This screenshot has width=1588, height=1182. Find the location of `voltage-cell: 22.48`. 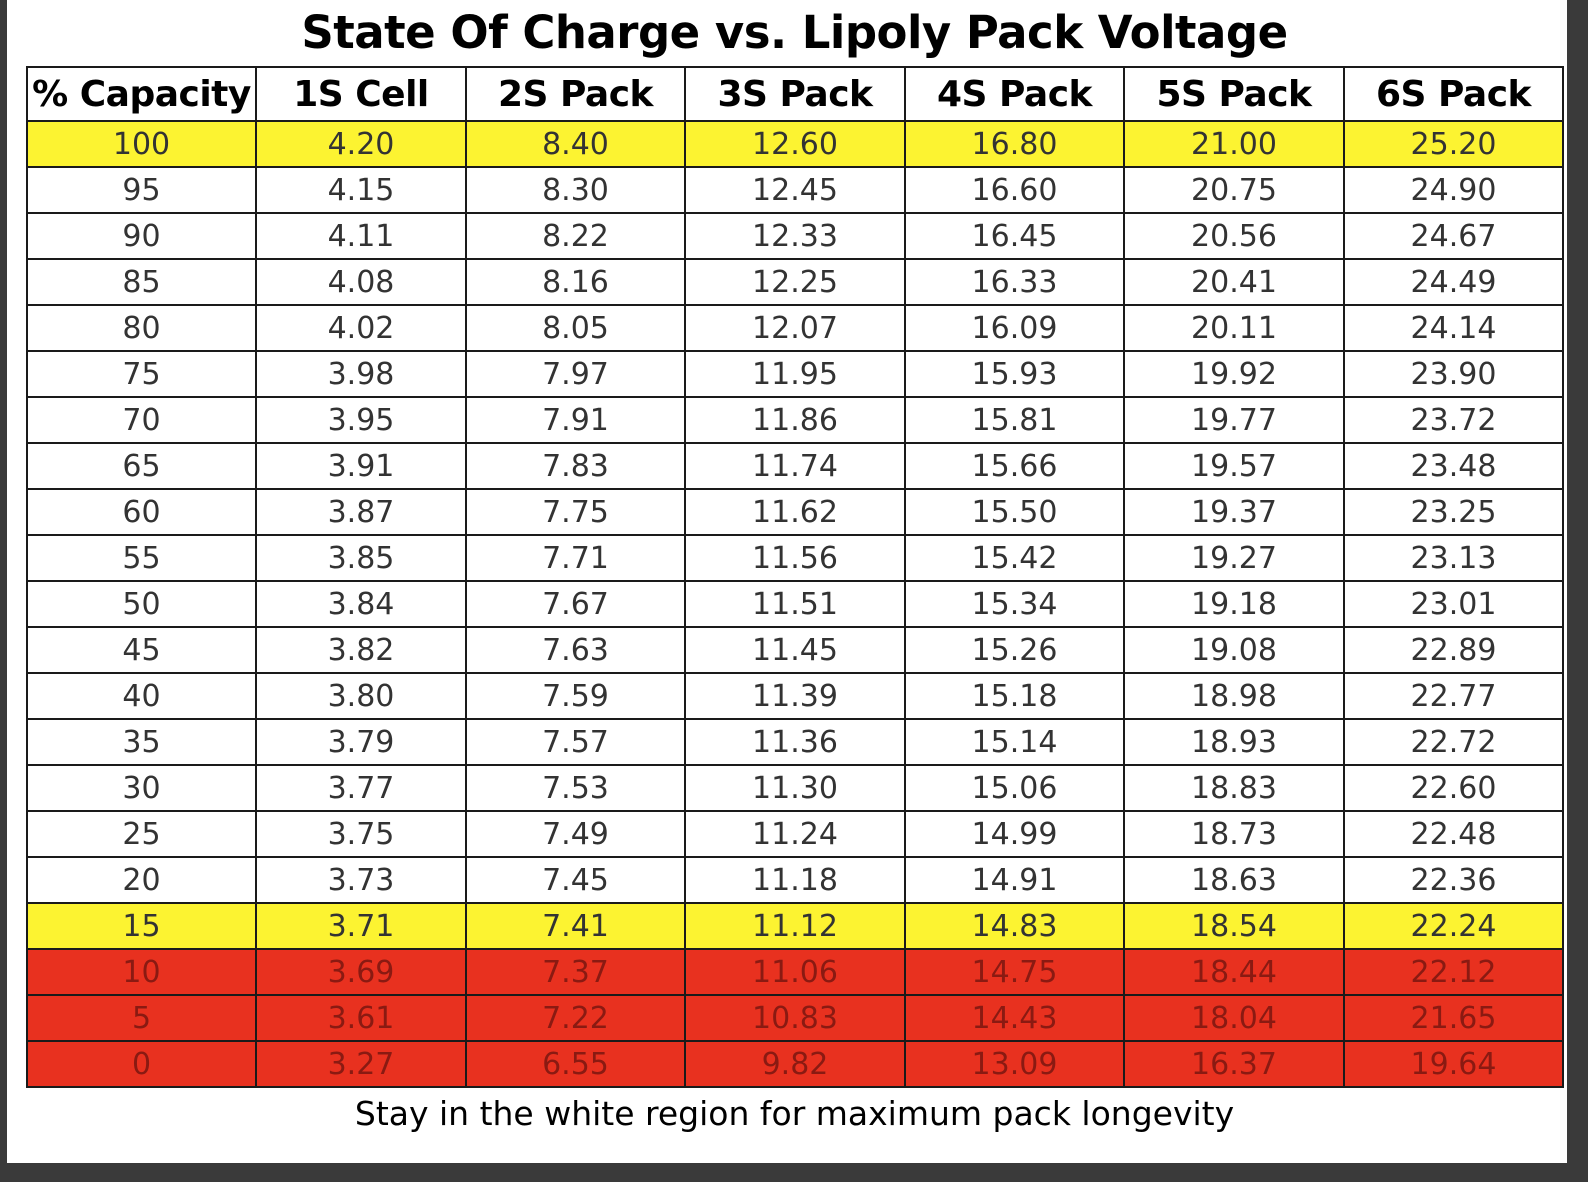

voltage-cell: 22.48 is located at coordinates (1453, 834).